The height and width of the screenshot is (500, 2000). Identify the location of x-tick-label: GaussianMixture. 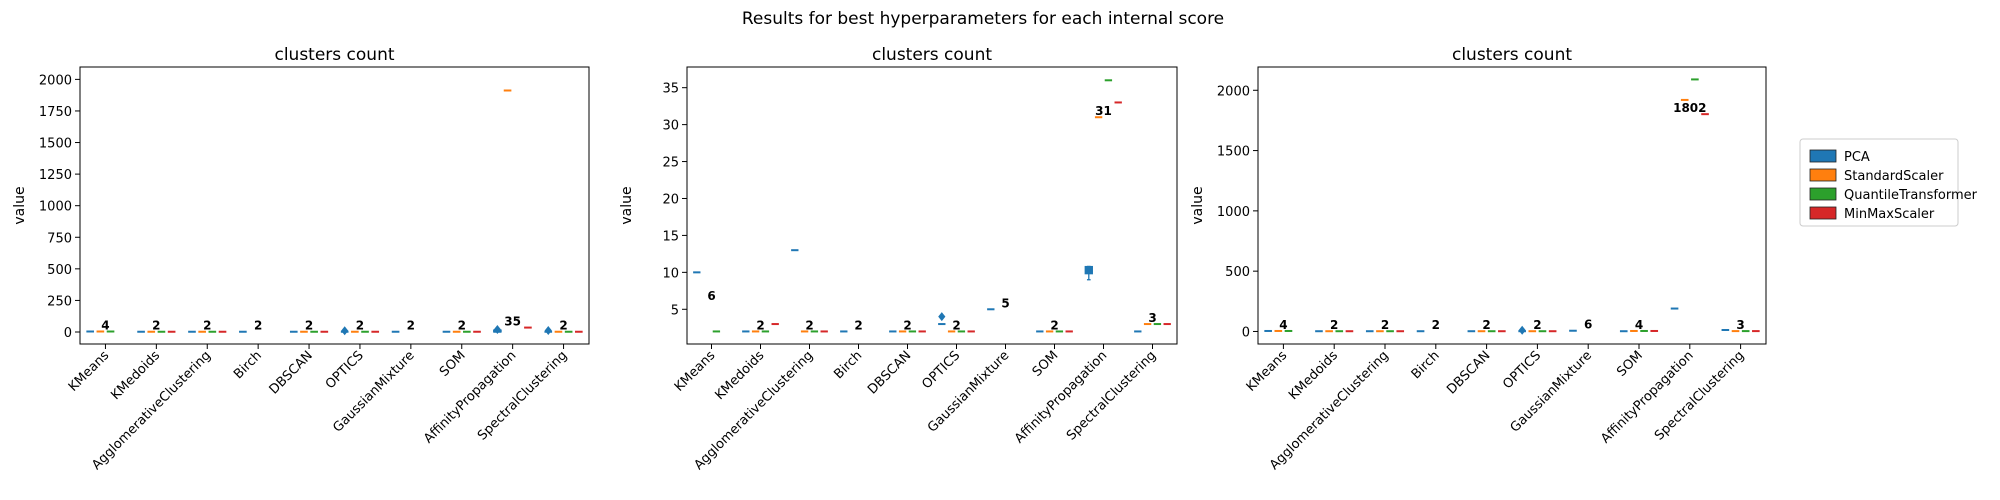
(968, 391).